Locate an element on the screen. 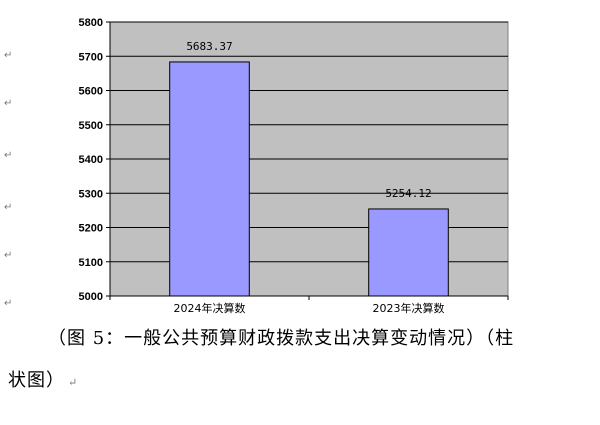 The width and height of the screenshot is (600, 425). caption-line-1: （图 5：一般公共预算财政拨款支出决算变动情况）（柱 is located at coordinates (281, 338).